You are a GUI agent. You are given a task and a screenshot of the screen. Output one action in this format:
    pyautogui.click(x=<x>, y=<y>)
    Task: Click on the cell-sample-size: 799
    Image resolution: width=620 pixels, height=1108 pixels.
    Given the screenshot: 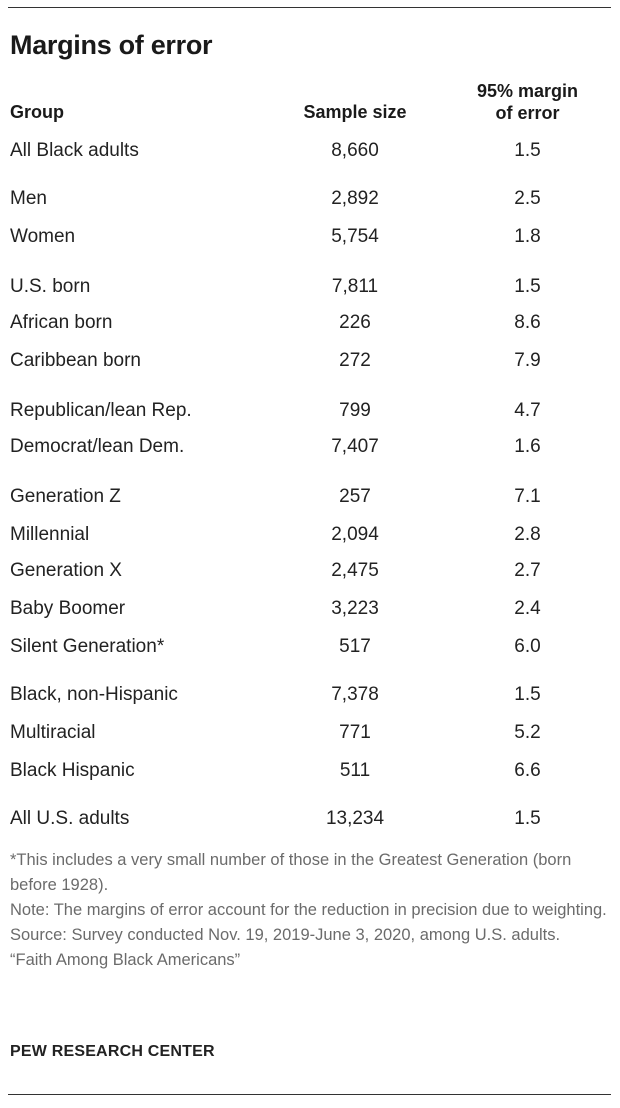 What is the action you would take?
    pyautogui.click(x=355, y=410)
    